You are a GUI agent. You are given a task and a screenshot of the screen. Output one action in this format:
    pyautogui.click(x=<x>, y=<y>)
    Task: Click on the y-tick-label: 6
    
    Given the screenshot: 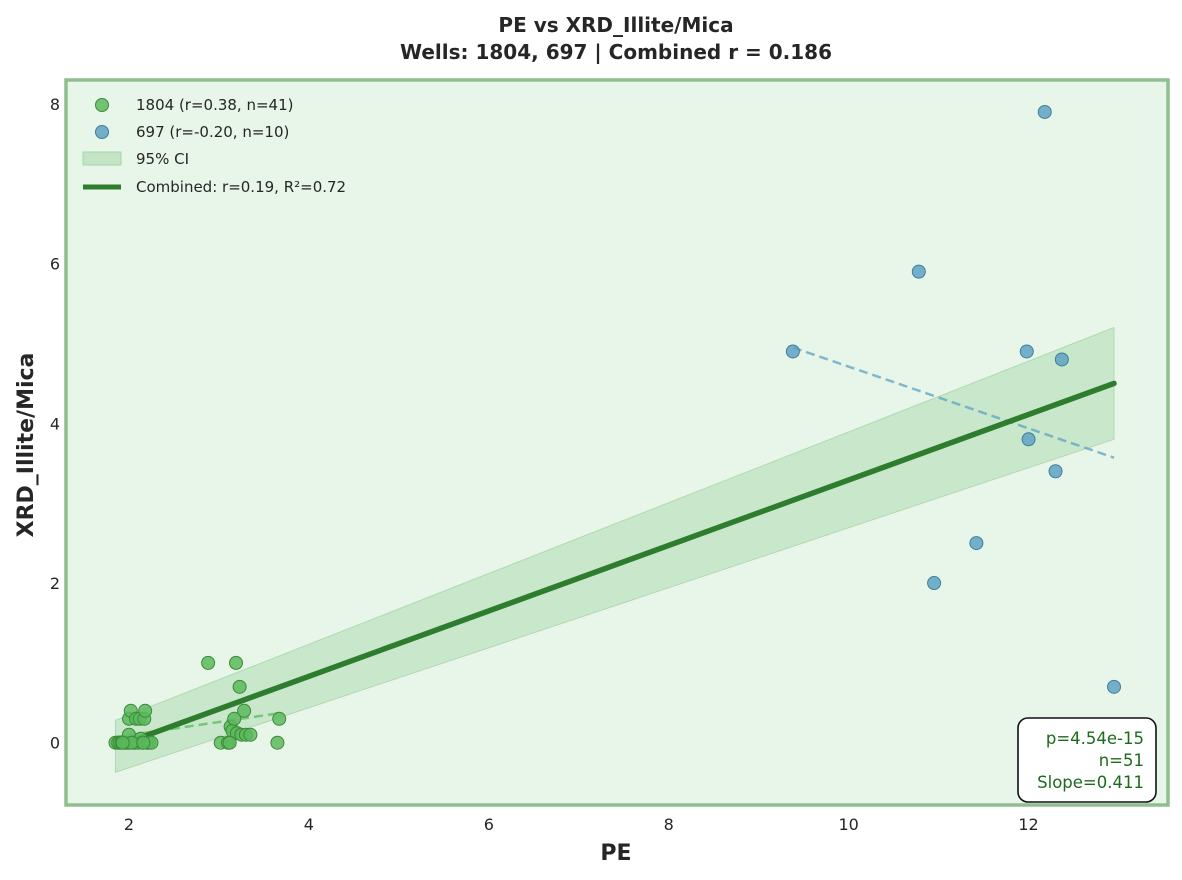 What is the action you would take?
    pyautogui.click(x=55, y=264)
    